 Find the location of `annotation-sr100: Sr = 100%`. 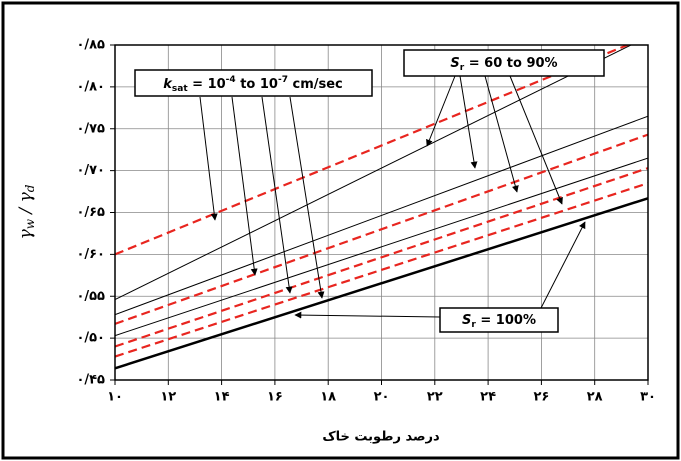

annotation-sr100: Sr = 100% is located at coordinates (440, 277).